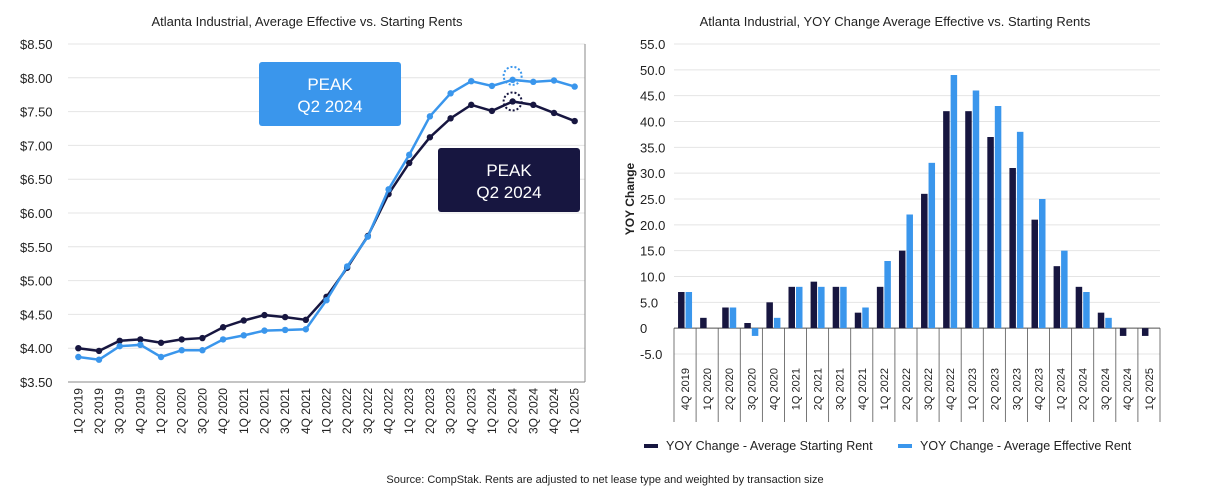  What do you see at coordinates (36, 78) in the screenshot?
I see `y-tick-label: $8.00` at bounding box center [36, 78].